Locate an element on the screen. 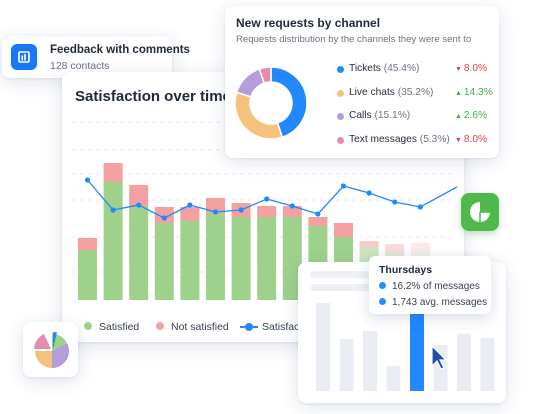  highlighted-bar is located at coordinates (417, 352).